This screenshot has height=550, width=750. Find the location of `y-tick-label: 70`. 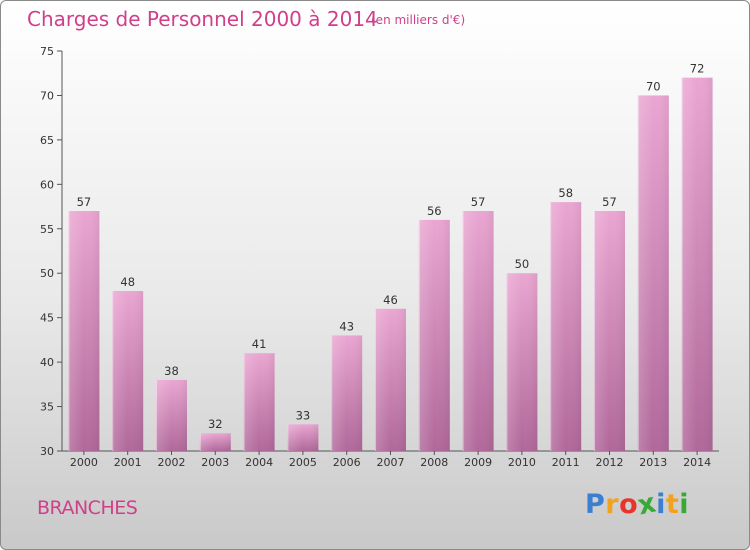

y-tick-label: 70 is located at coordinates (47, 95).